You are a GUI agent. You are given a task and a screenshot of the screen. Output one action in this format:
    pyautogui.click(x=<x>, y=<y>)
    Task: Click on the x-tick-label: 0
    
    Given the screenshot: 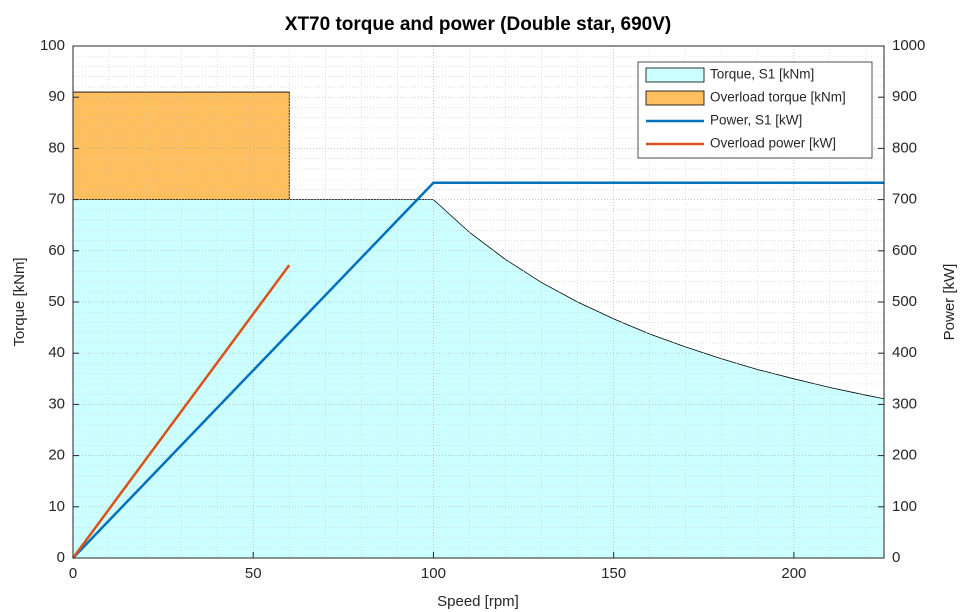 What is the action you would take?
    pyautogui.click(x=73, y=573)
    